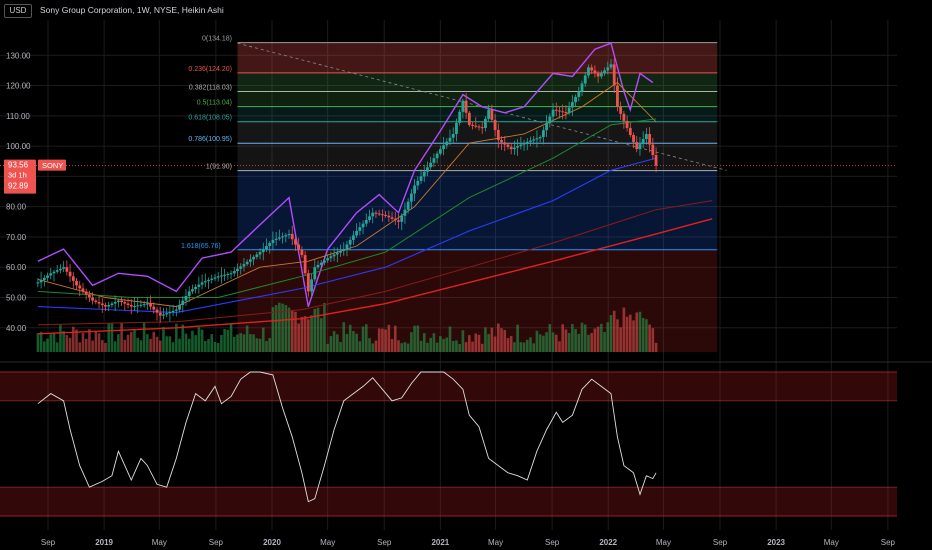  What do you see at coordinates (210, 139) in the screenshot?
I see `fib-level-label: 0.786(100.95)` at bounding box center [210, 139].